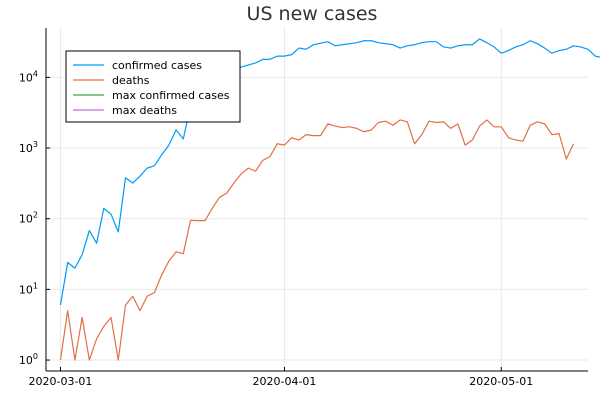  What do you see at coordinates (35, 144) in the screenshot?
I see `y-tick-exponent: 3` at bounding box center [35, 144].